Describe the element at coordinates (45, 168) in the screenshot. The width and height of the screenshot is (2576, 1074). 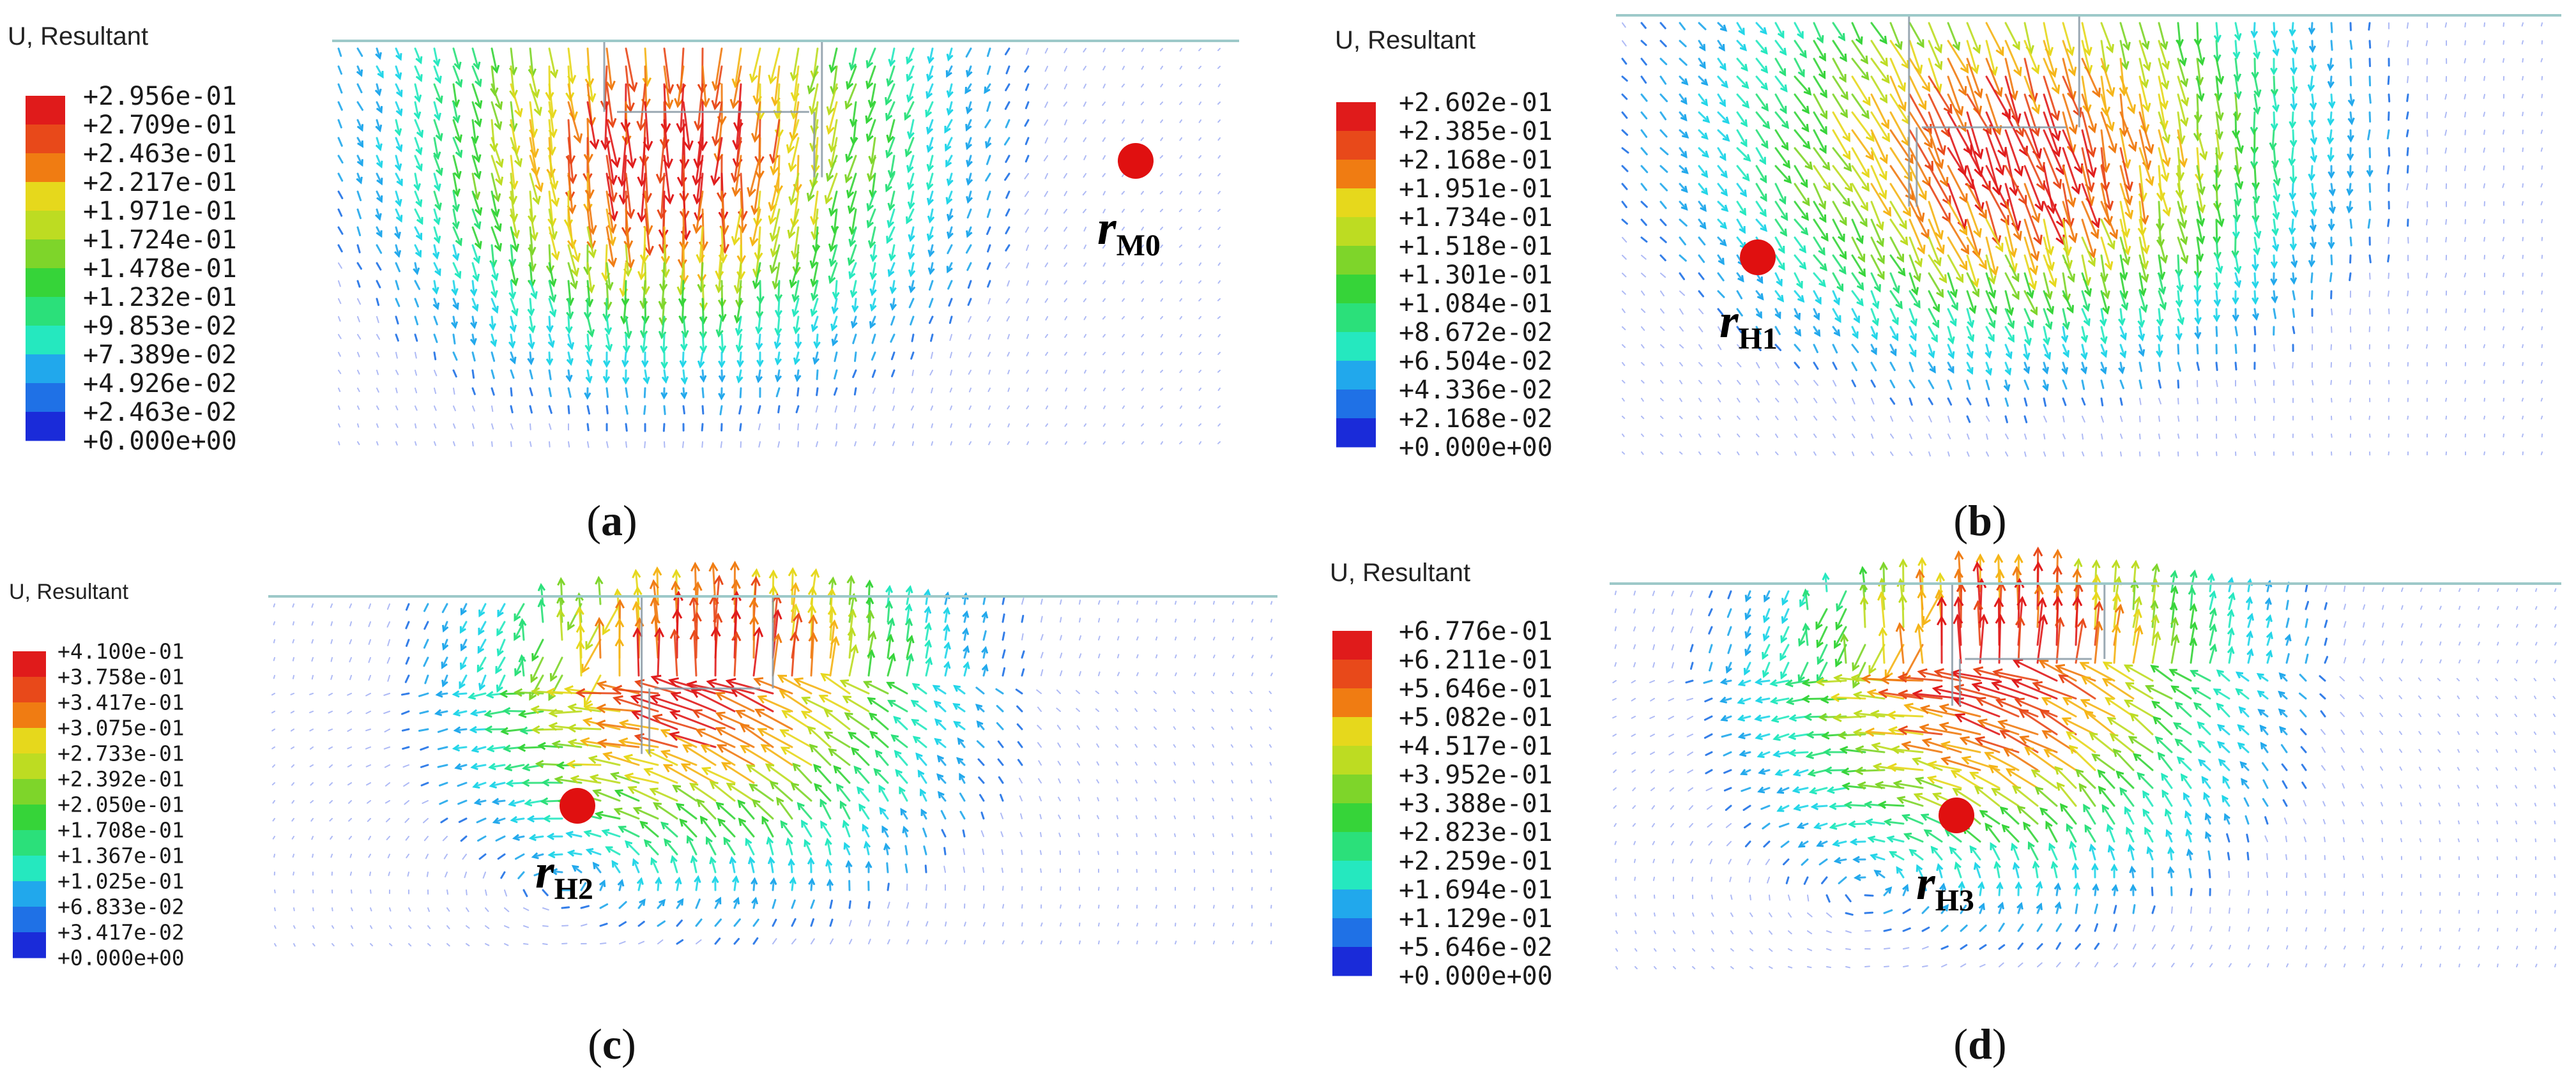
I see `legend-swatch` at that location.